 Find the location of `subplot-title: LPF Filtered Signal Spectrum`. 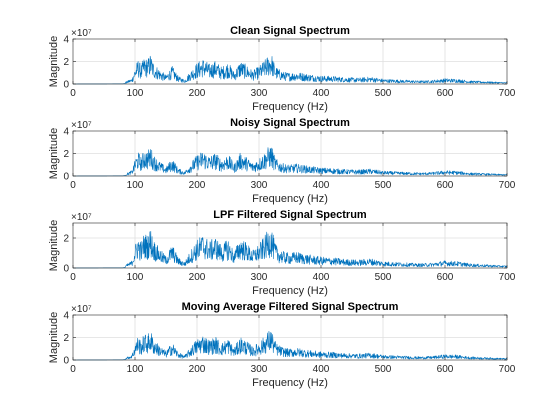

subplot-title: LPF Filtered Signal Spectrum is located at coordinates (290, 215).